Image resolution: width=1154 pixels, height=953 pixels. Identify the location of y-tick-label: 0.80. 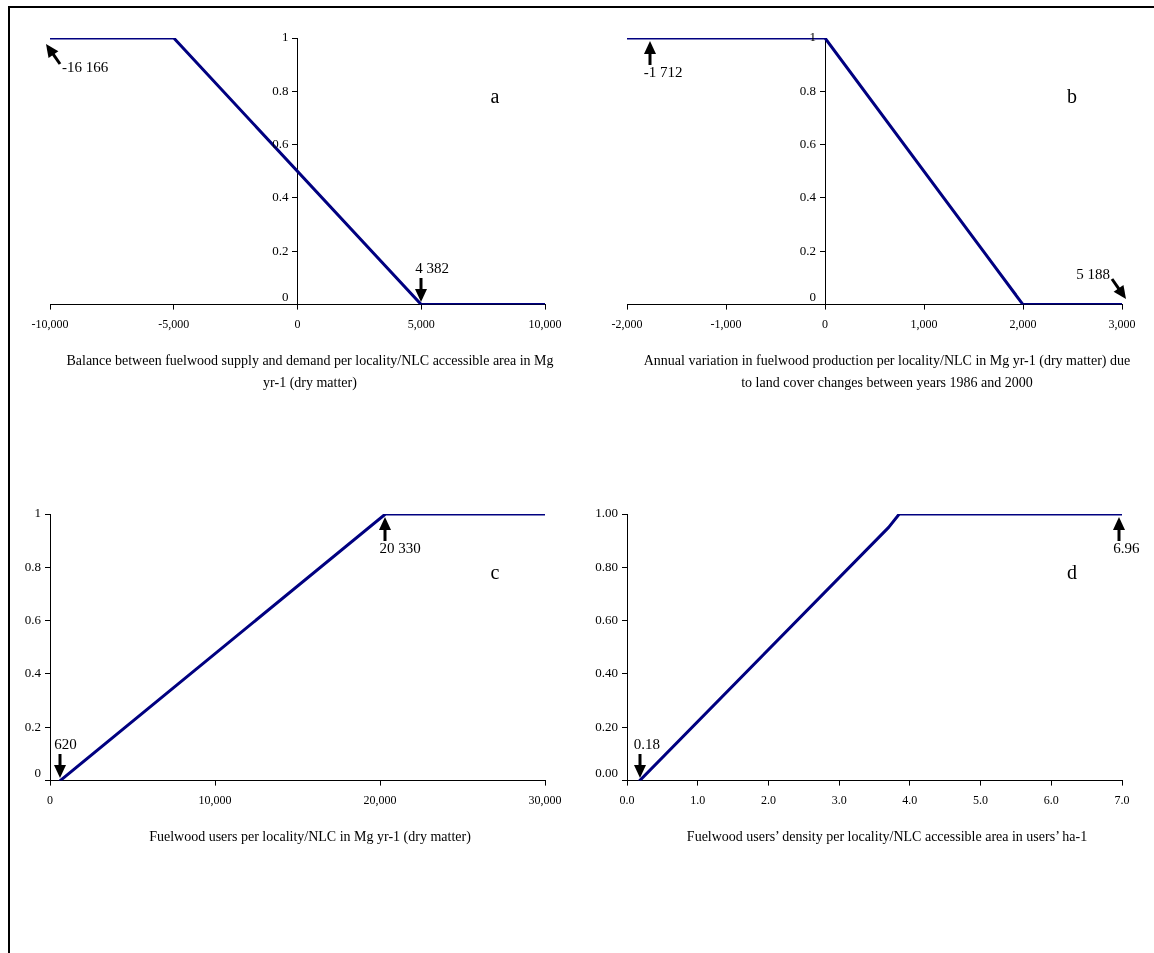
(606, 566).